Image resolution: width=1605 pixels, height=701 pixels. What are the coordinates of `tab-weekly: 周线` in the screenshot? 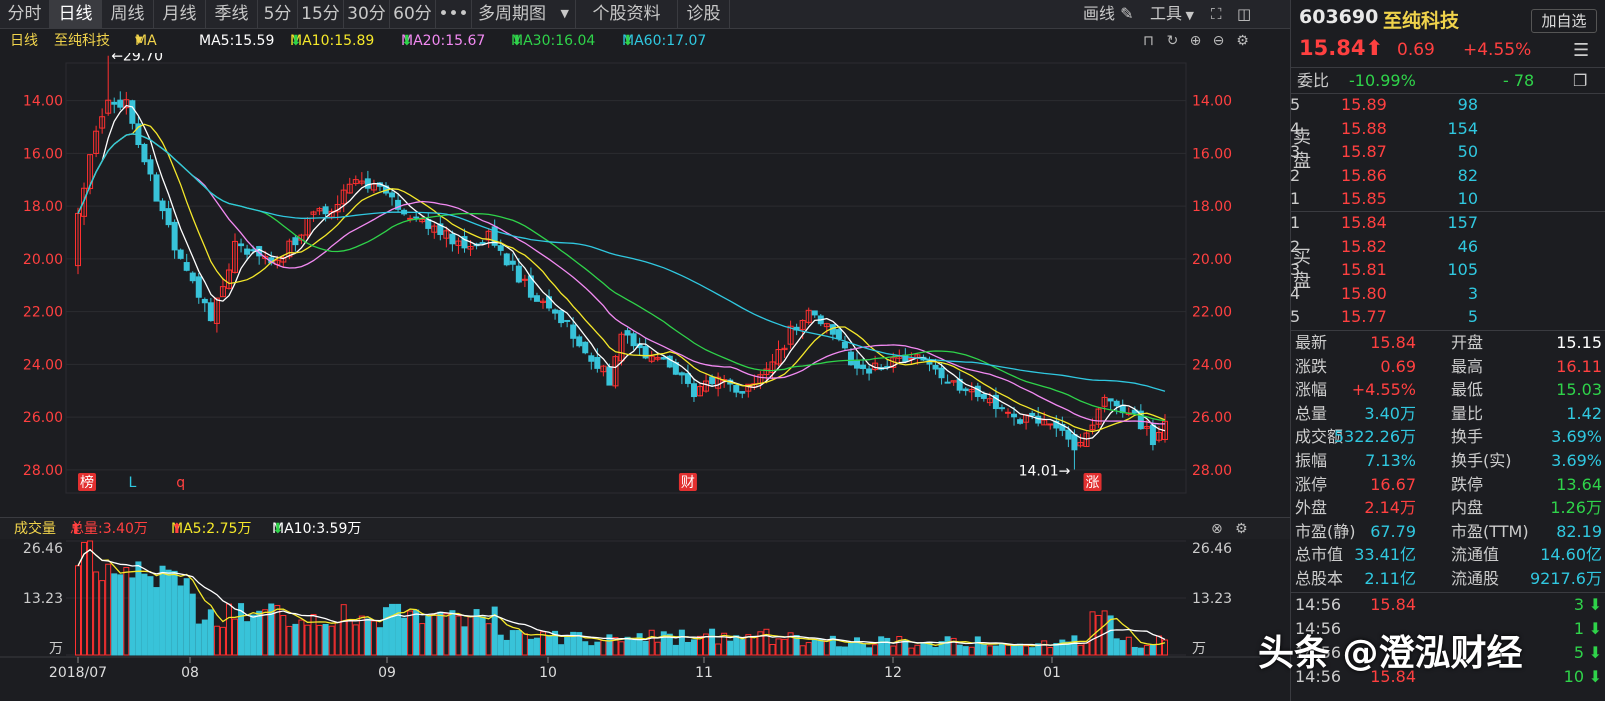 It's located at (128, 14).